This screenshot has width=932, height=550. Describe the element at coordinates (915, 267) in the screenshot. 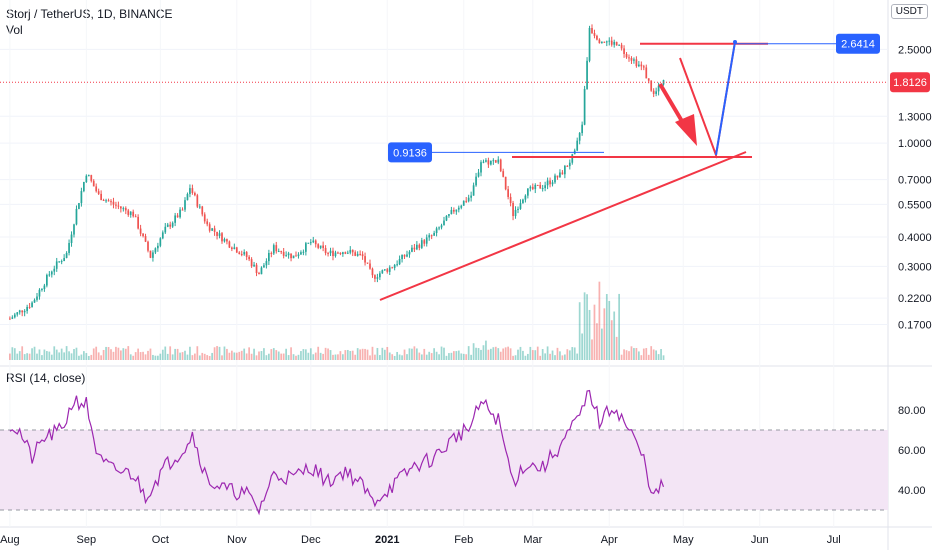

I see `price-tick-label: 0.3000` at that location.